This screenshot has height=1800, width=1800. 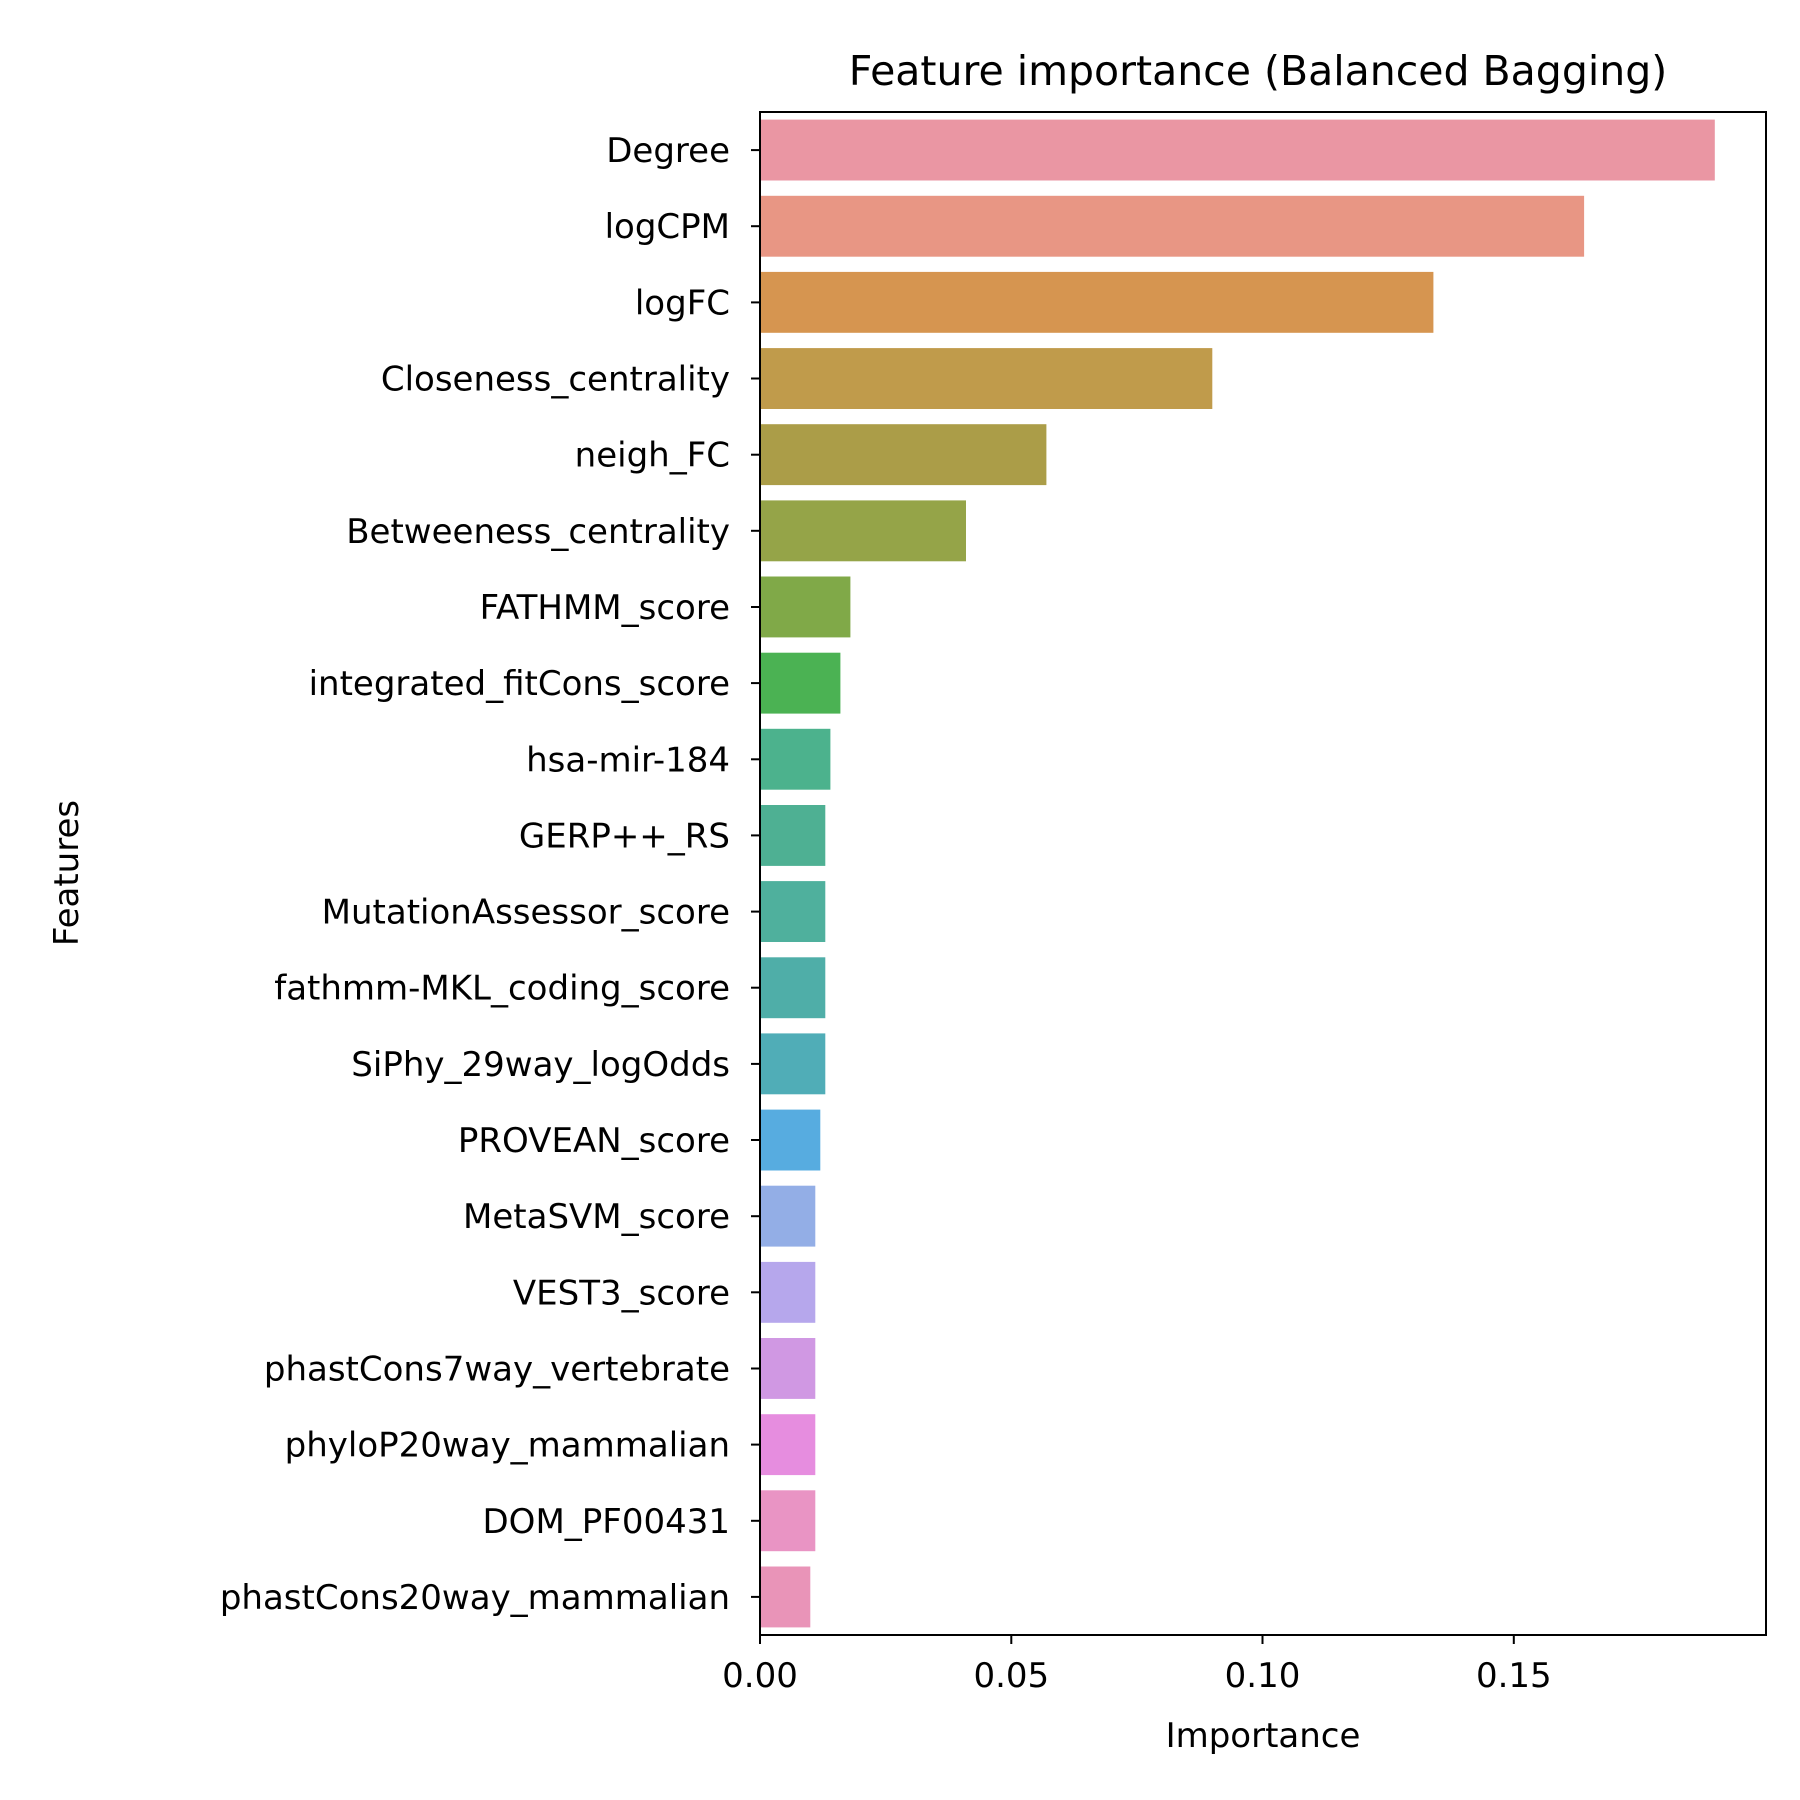 I want to click on y-tick-label: integrated_fitCons_score, so click(x=519, y=684).